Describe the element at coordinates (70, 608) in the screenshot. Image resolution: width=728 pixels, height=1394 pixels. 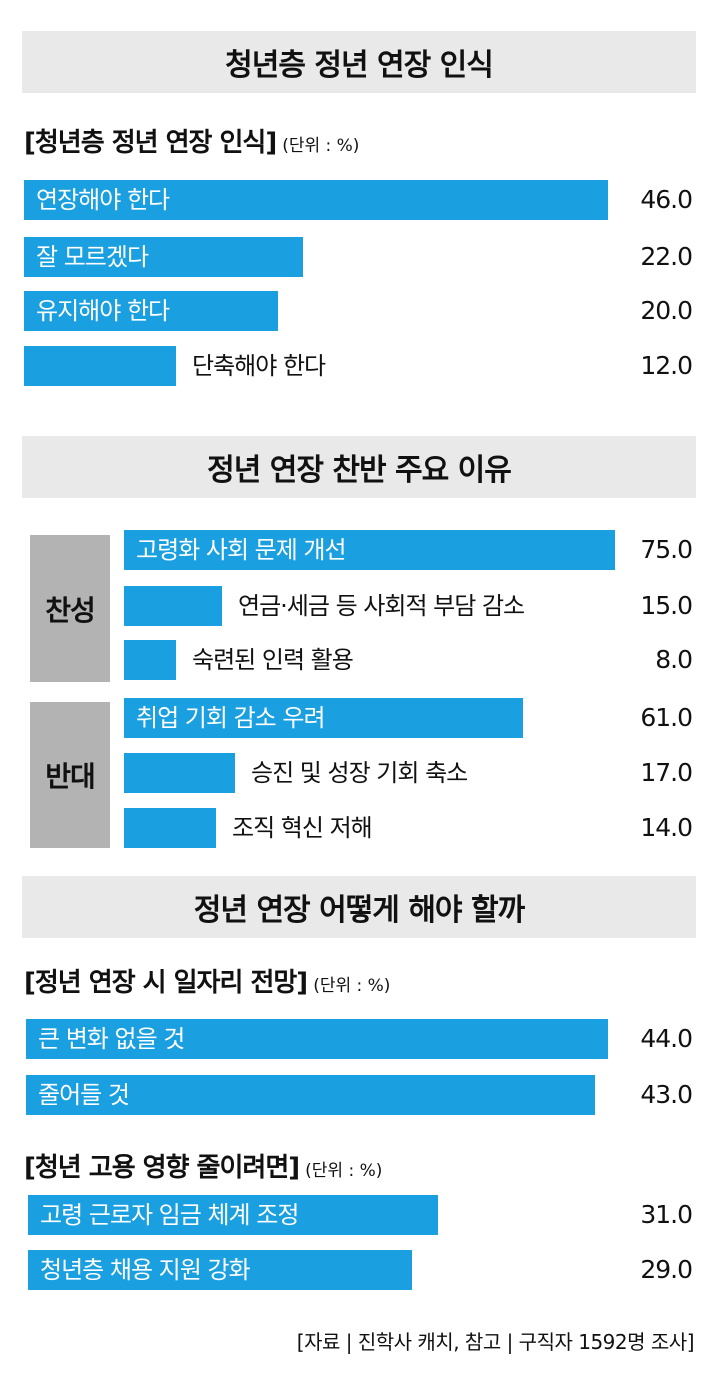
I see `group-label: 찬성` at that location.